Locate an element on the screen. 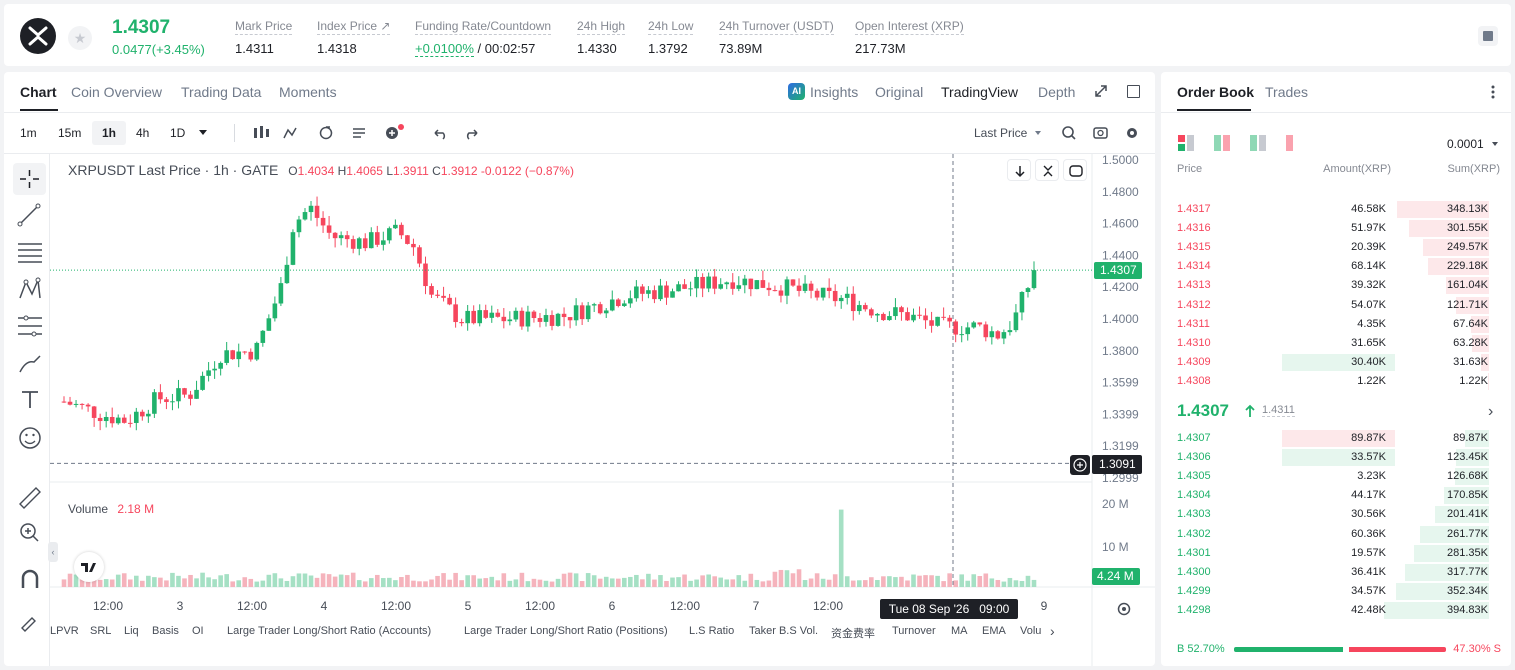  pattern-tool-icon is located at coordinates (30, 288).